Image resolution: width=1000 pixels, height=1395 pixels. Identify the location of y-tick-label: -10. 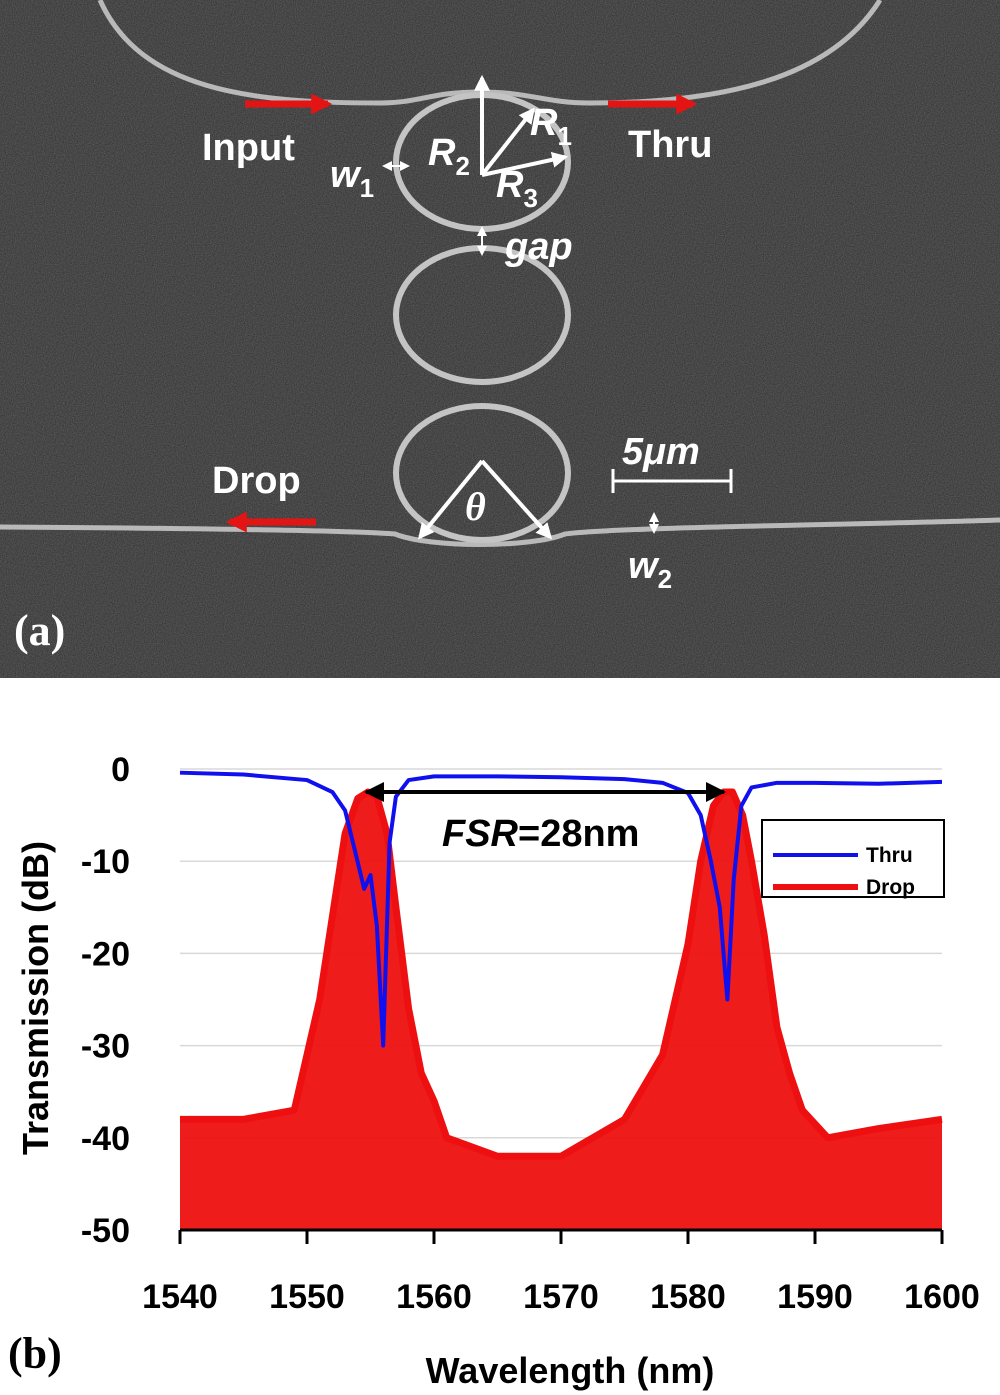
(105, 862).